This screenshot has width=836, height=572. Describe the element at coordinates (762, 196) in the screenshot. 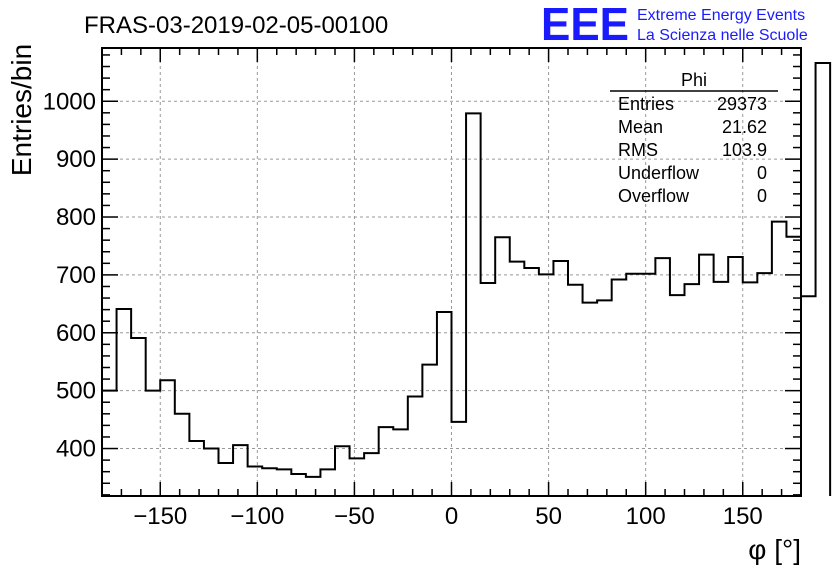

I see `stats-value-overflow: 0` at that location.